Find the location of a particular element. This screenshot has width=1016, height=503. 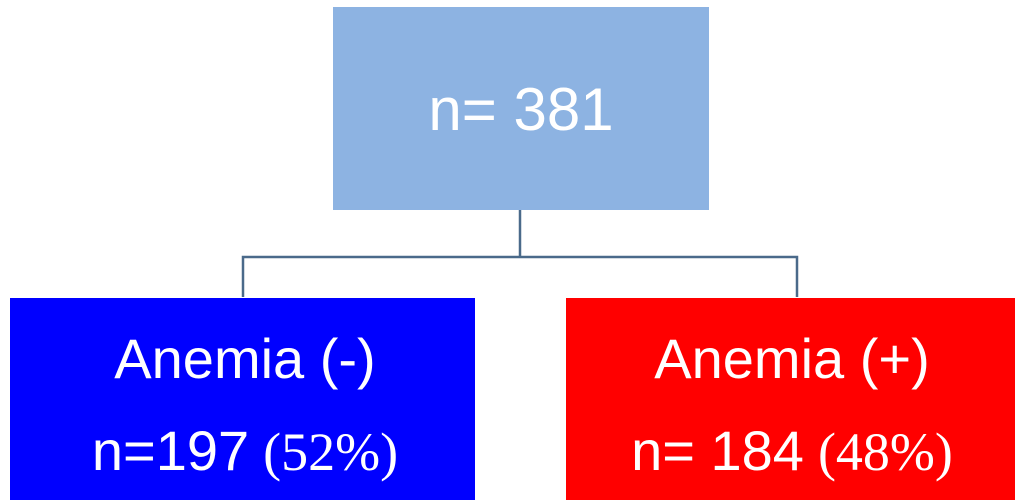

connector is located at coordinates (520, 276).